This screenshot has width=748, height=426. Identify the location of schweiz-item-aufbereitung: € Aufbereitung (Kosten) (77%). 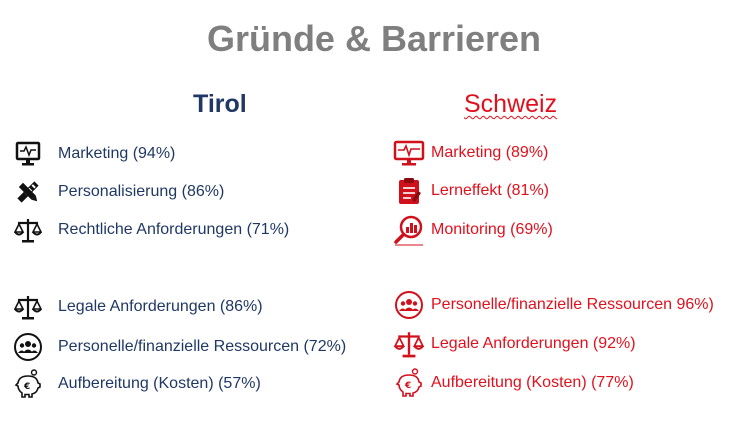
(513, 383).